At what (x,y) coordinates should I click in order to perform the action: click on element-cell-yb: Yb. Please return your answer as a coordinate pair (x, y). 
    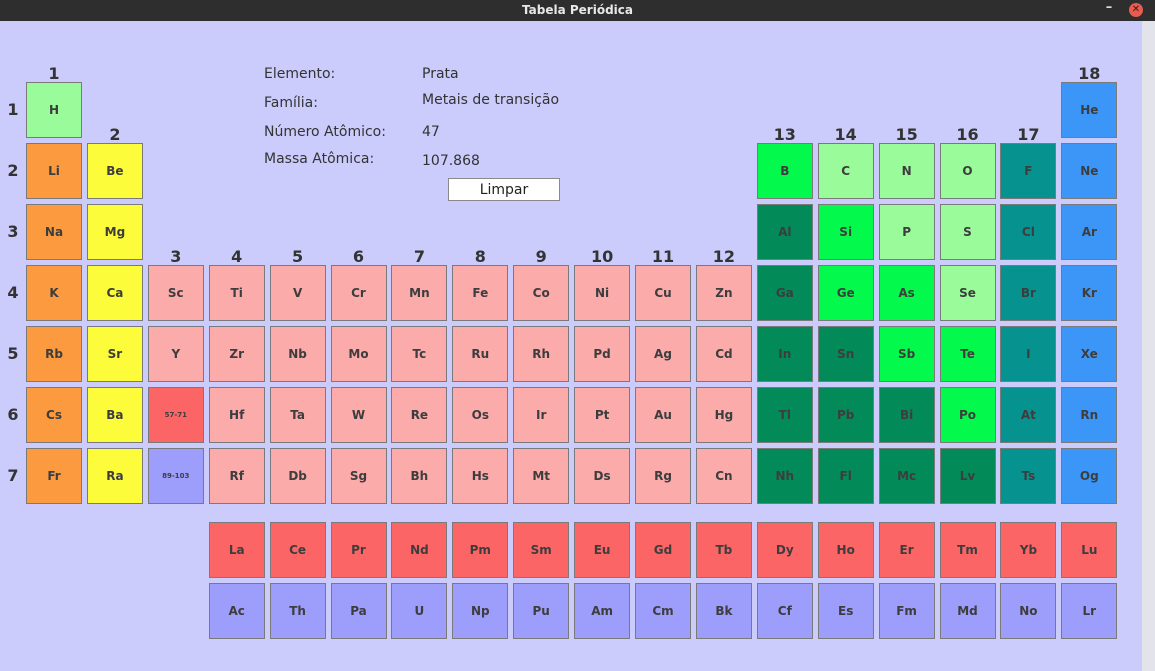
    Looking at the image, I should click on (1028, 550).